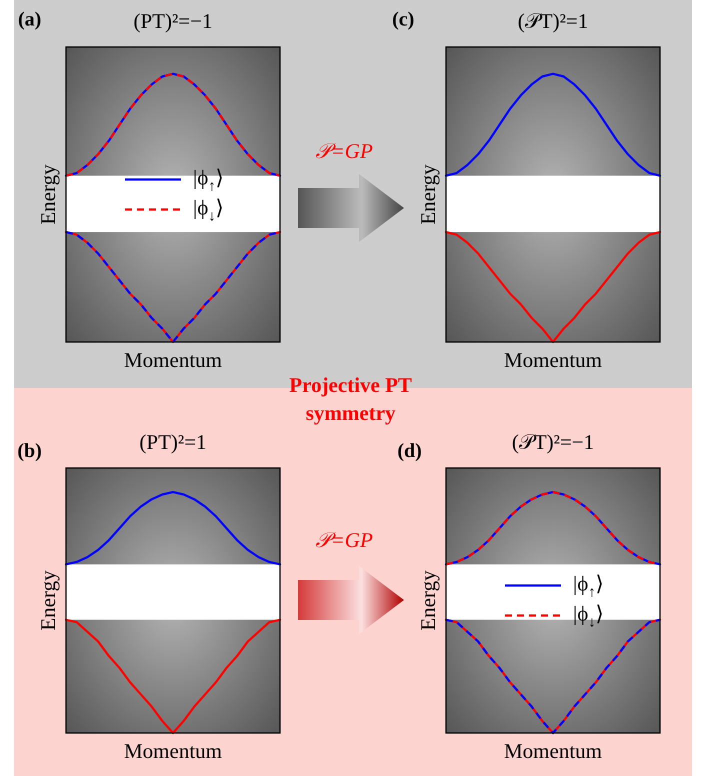 This screenshot has height=776, width=706. I want to click on chart-title: (PT)²=−1, so click(173, 20).